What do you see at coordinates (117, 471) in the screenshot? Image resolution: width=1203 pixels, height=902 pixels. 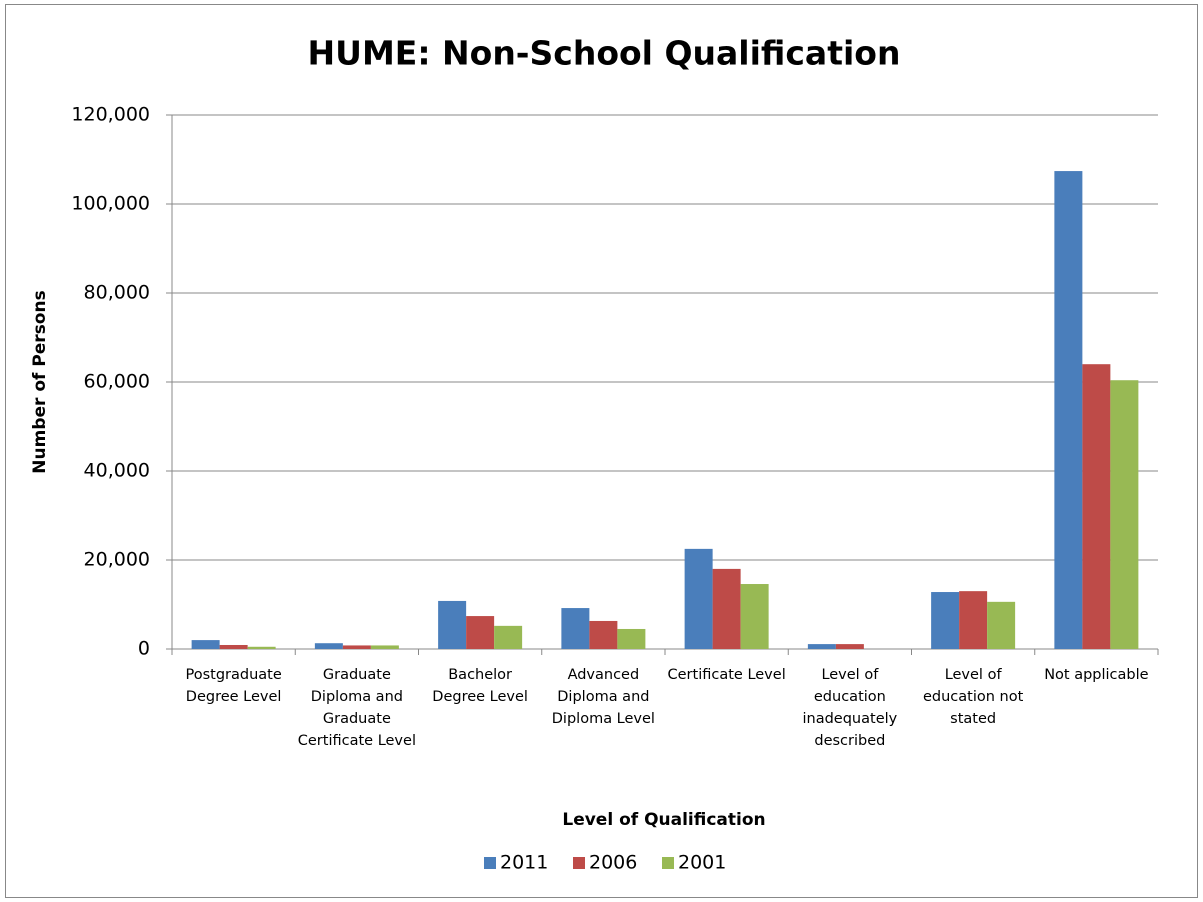 I see `y-tick-label: 40,000` at bounding box center [117, 471].